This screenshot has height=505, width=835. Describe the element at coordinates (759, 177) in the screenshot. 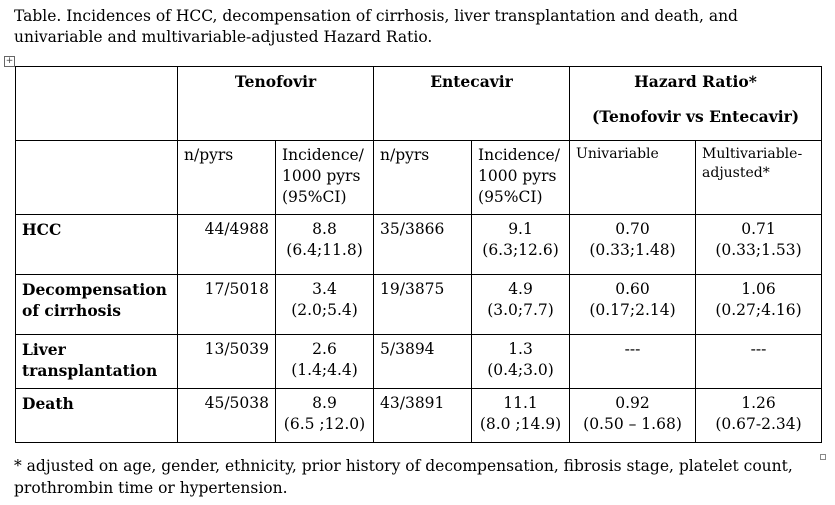

I see `multivariable-header: Multivariable-adjusted*` at that location.